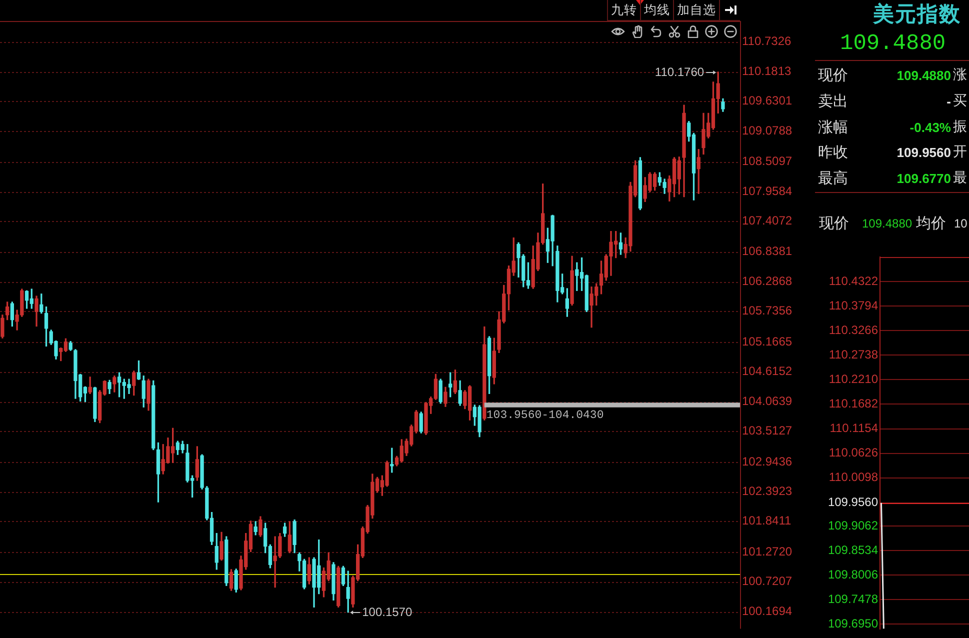  Describe the element at coordinates (767, 551) in the screenshot. I see `y-tick-label: 101.2720` at that location.